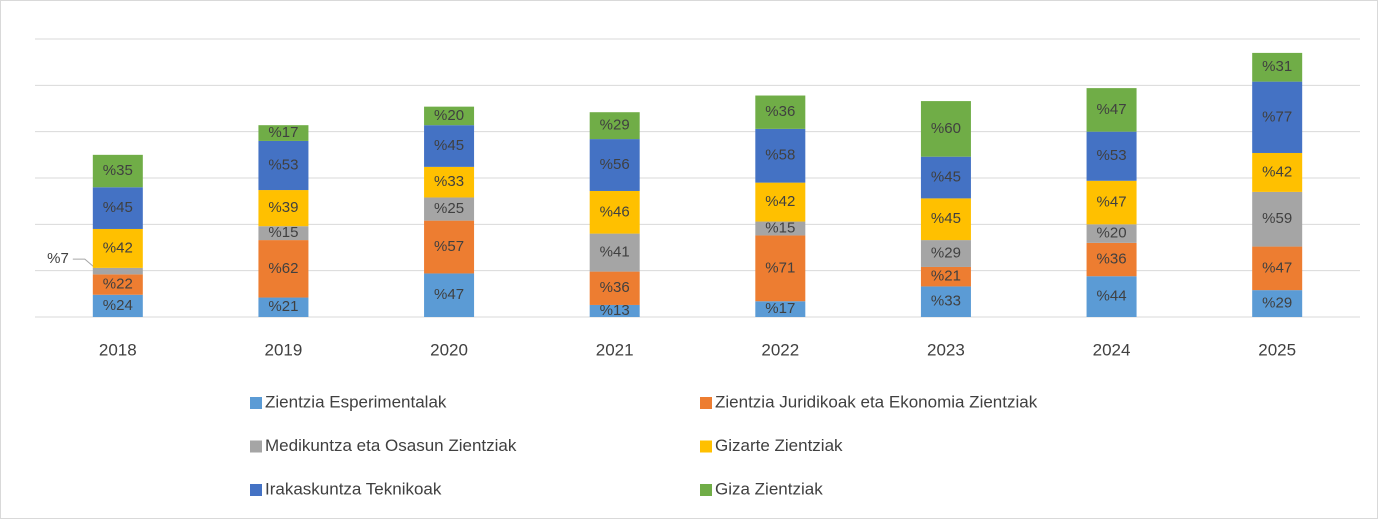 This screenshot has width=1378, height=519. I want to click on x-tick-label: 2022, so click(780, 349).